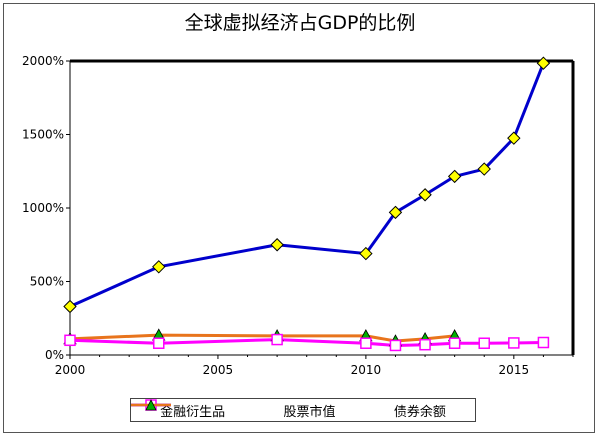  Describe the element at coordinates (43, 61) in the screenshot. I see `y-tick-label: 2000%` at that location.